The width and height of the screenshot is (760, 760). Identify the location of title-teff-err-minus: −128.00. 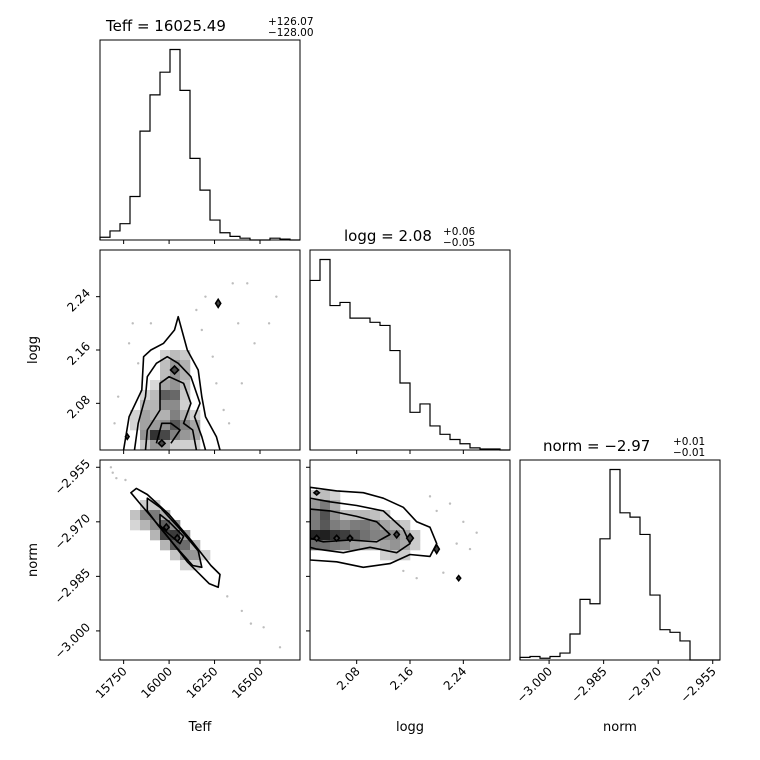
(291, 33).